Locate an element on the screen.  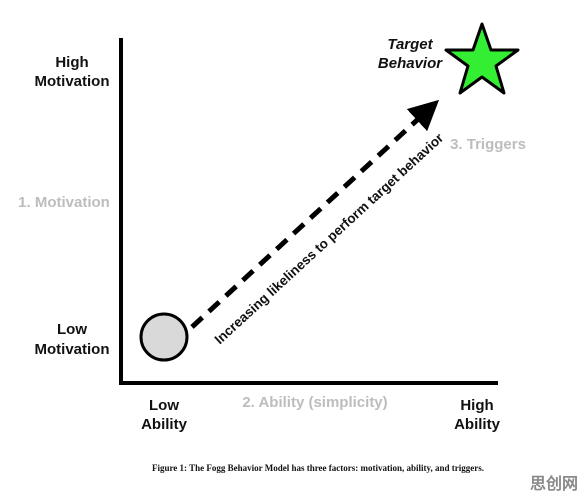
label-line: Target is located at coordinates (410, 44).